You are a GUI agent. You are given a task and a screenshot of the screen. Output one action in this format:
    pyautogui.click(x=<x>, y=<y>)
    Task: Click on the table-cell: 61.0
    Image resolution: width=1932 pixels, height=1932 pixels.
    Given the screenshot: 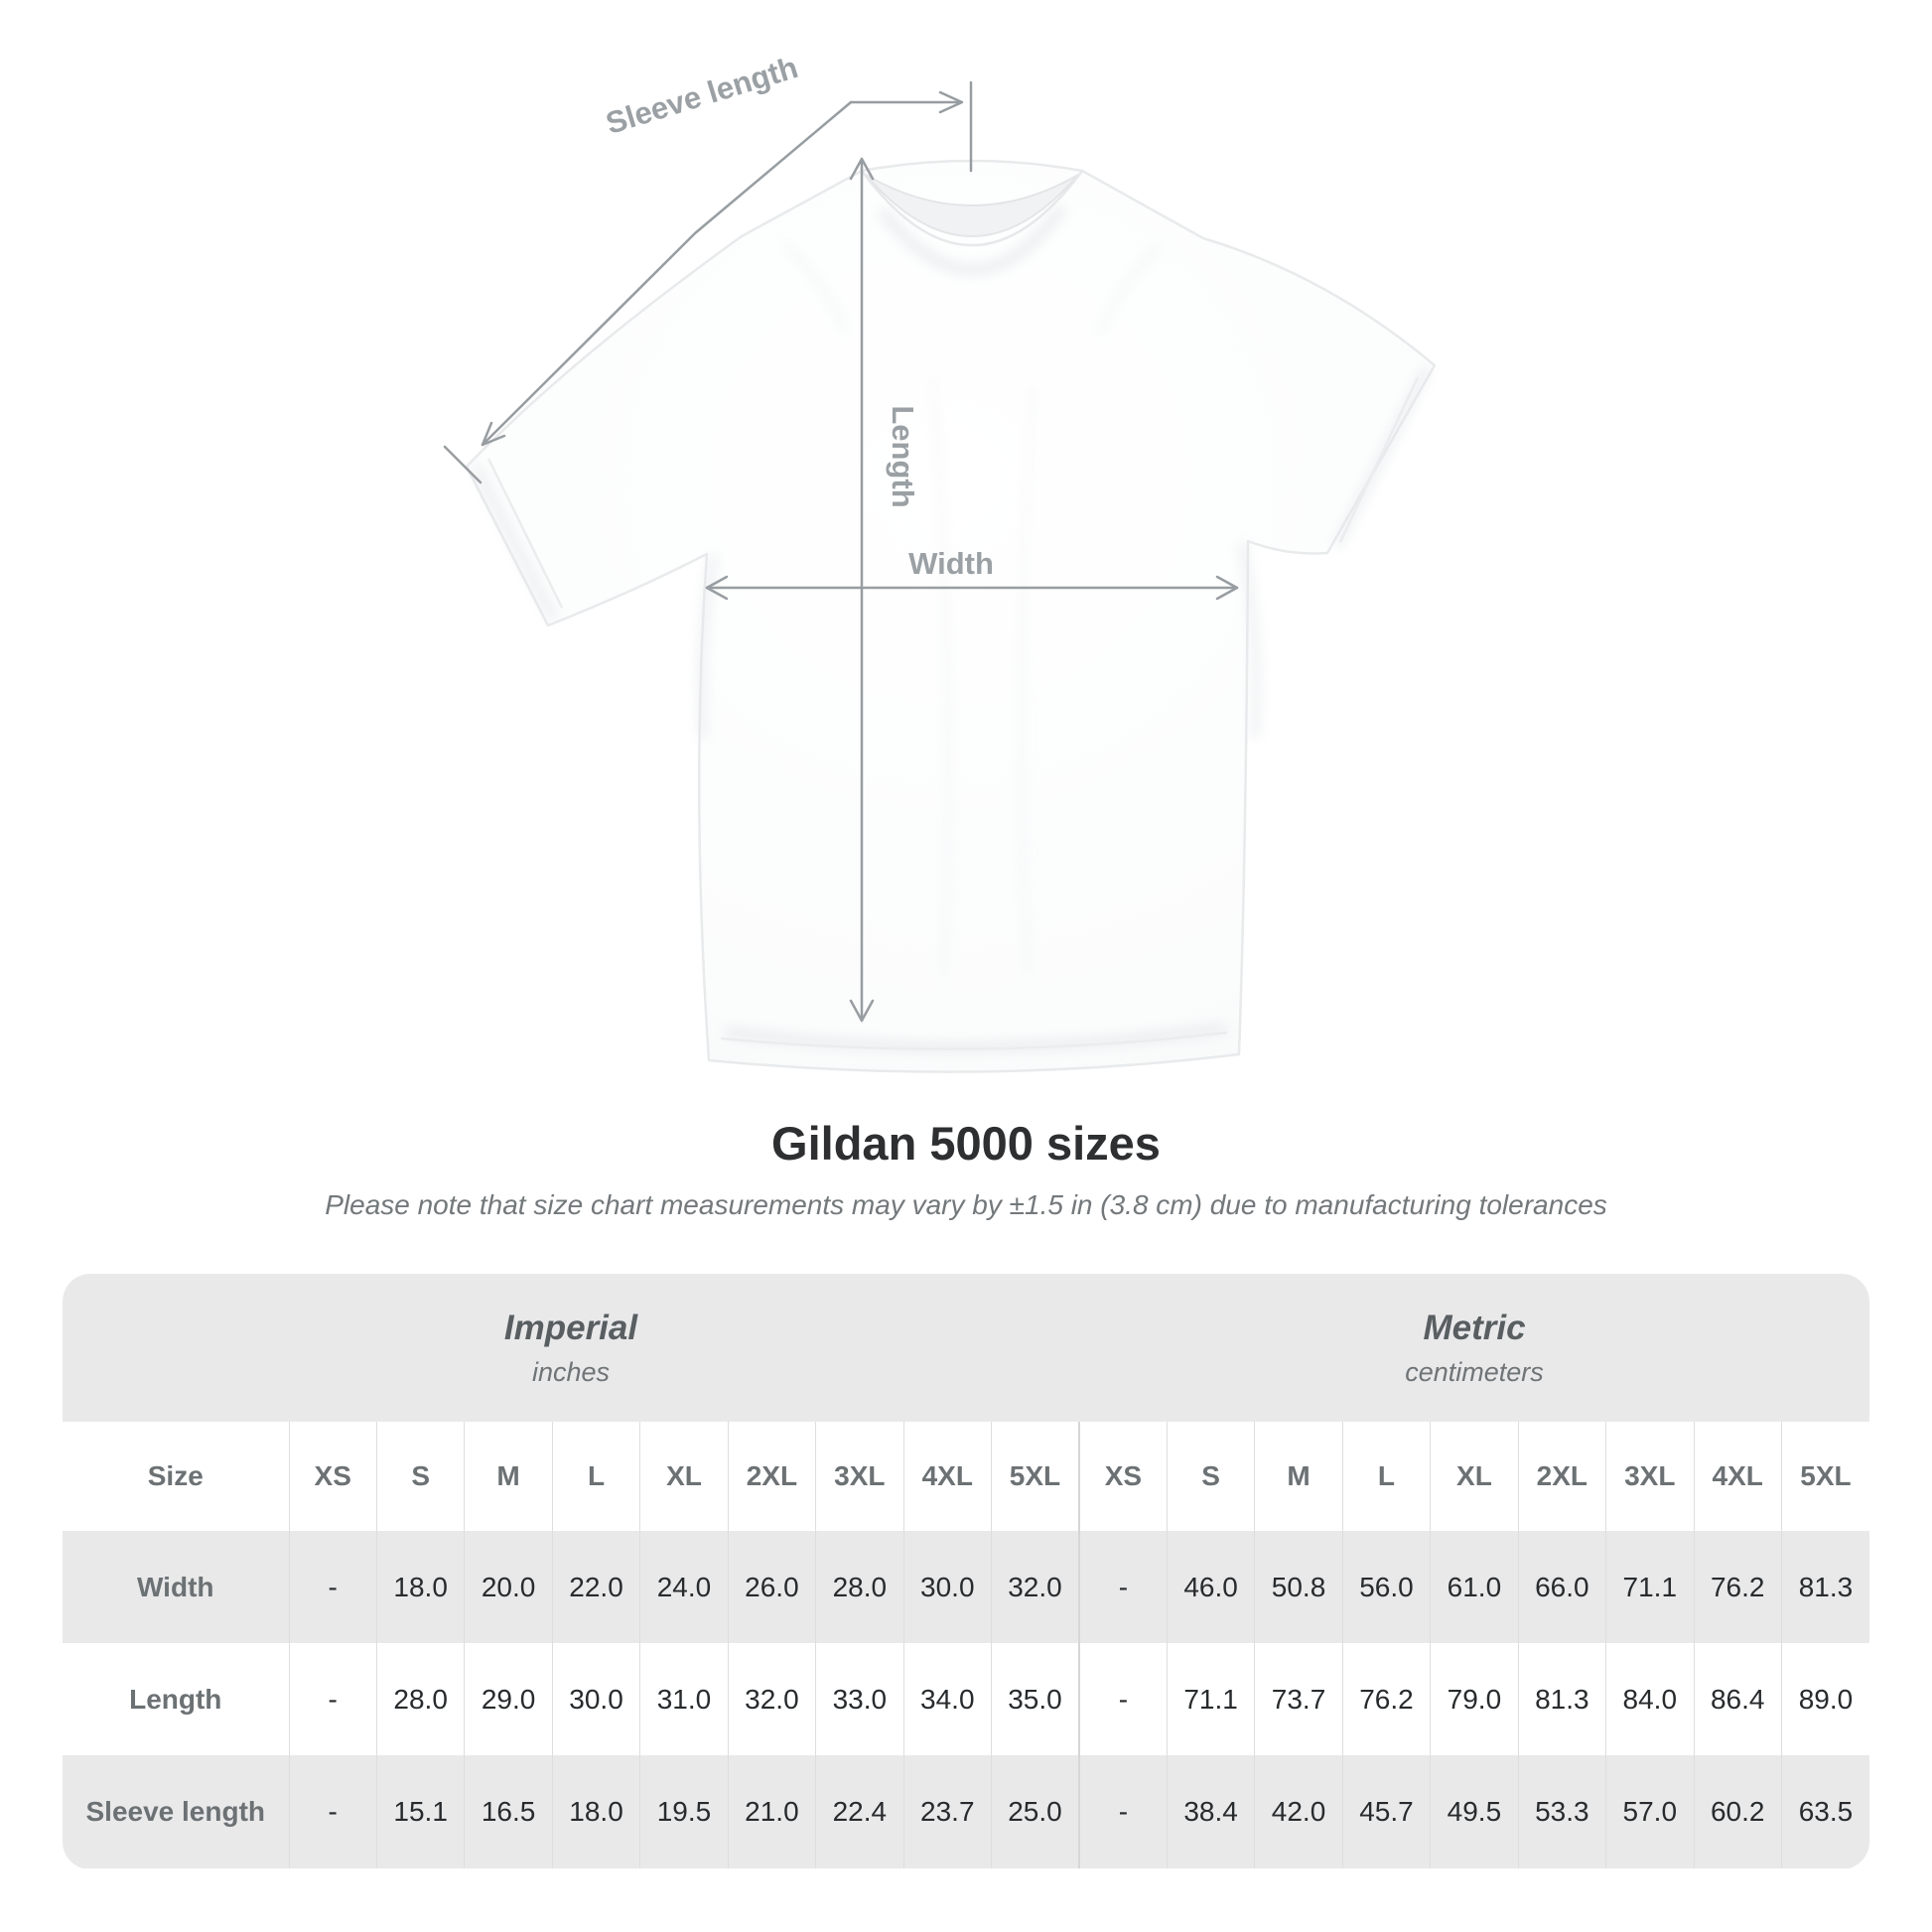 What is the action you would take?
    pyautogui.click(x=1475, y=1587)
    